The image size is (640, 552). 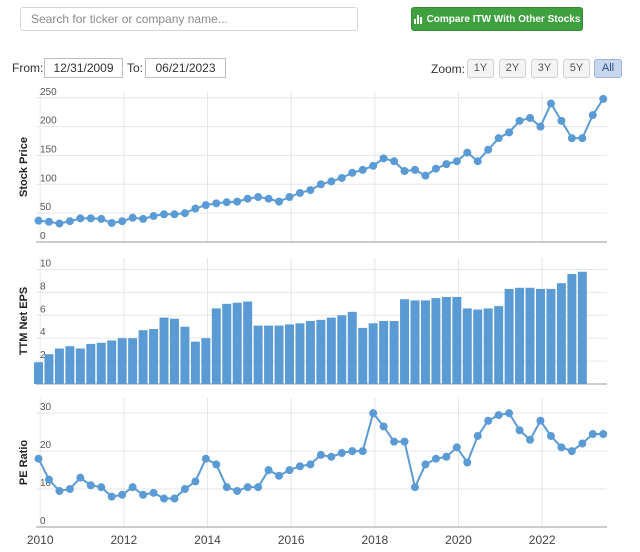 What do you see at coordinates (448, 69) in the screenshot?
I see `zoom-label: Zoom:` at bounding box center [448, 69].